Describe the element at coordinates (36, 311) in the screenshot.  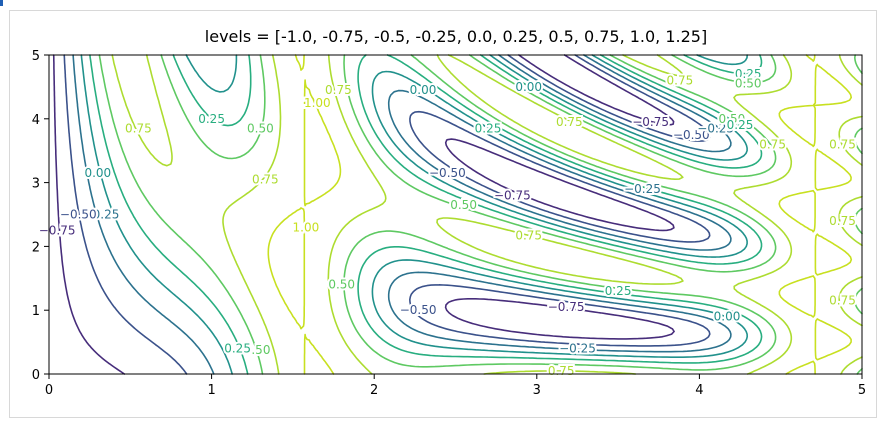
I see `y-tick-label: 1` at that location.